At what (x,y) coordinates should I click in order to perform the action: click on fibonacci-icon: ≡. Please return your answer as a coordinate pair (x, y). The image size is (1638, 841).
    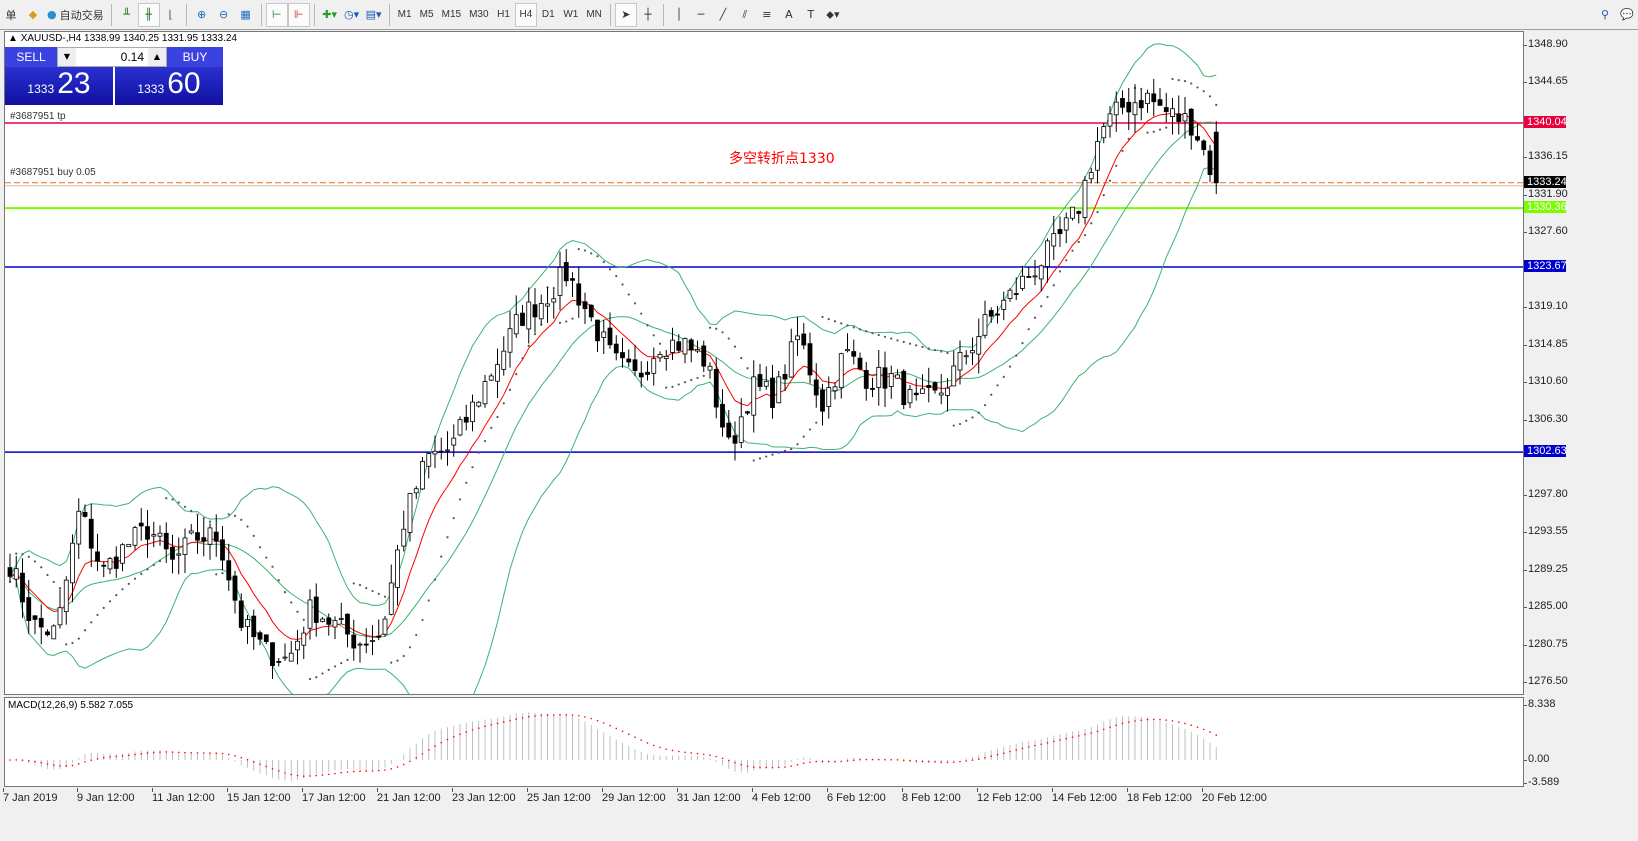
    Looking at the image, I should click on (767, 14).